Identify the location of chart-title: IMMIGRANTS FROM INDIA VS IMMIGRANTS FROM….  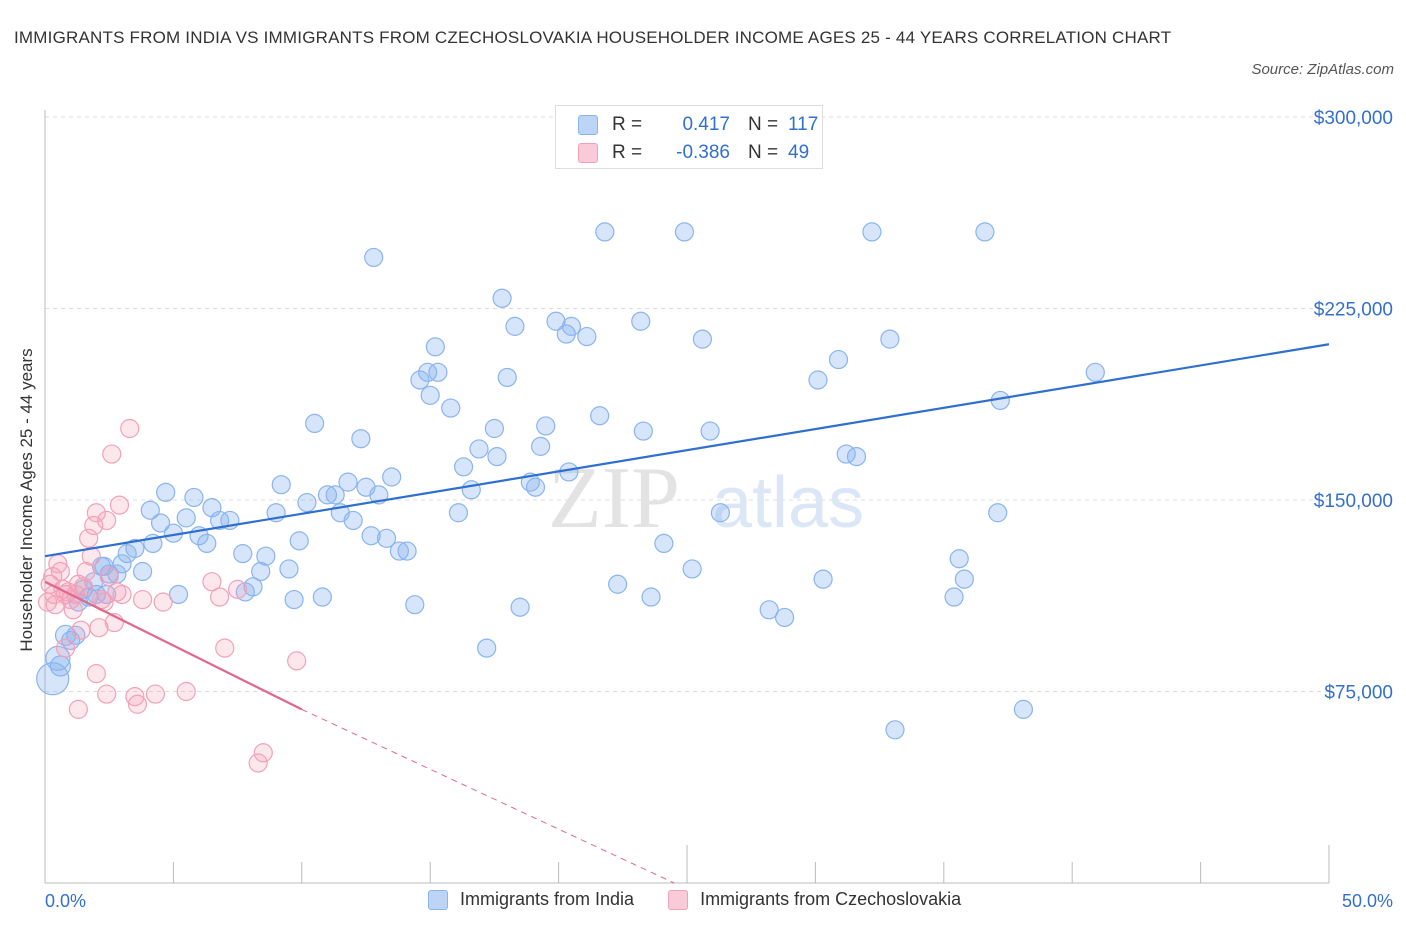
(593, 37).